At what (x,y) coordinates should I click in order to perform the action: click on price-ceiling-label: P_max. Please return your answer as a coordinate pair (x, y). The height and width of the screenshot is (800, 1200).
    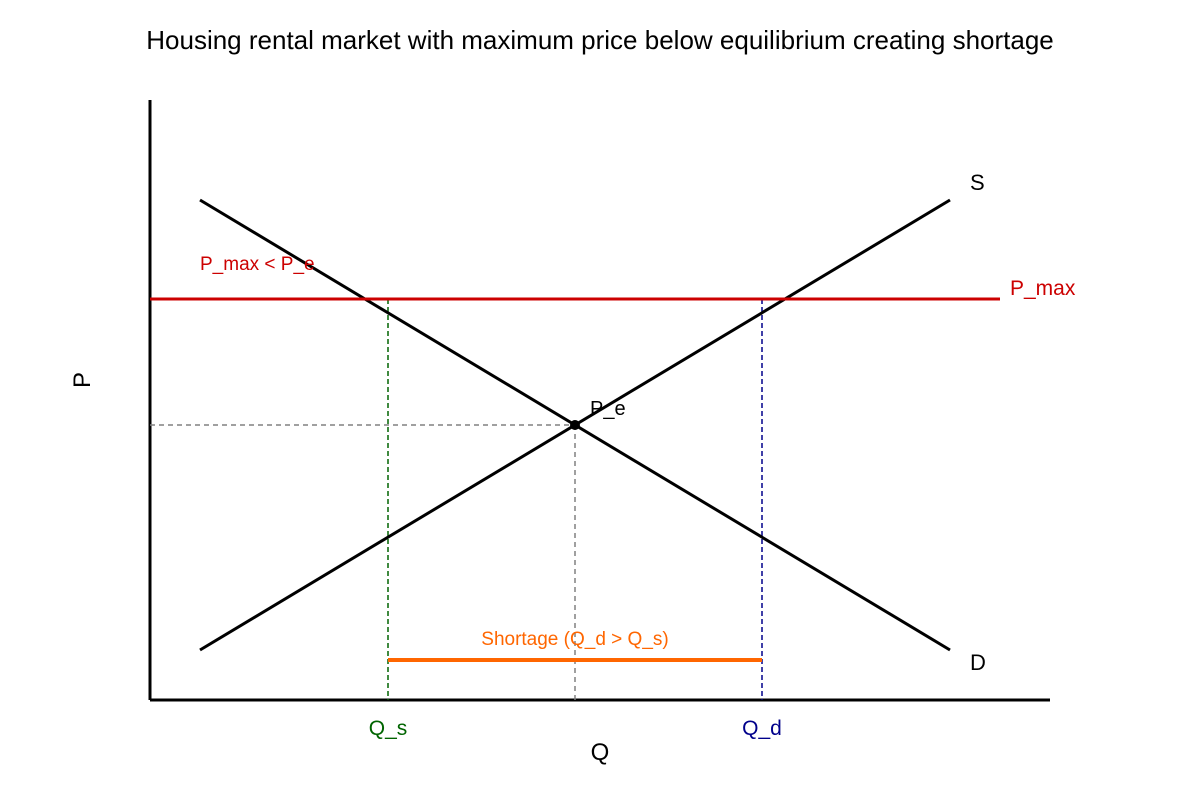
    Looking at the image, I should click on (1043, 288).